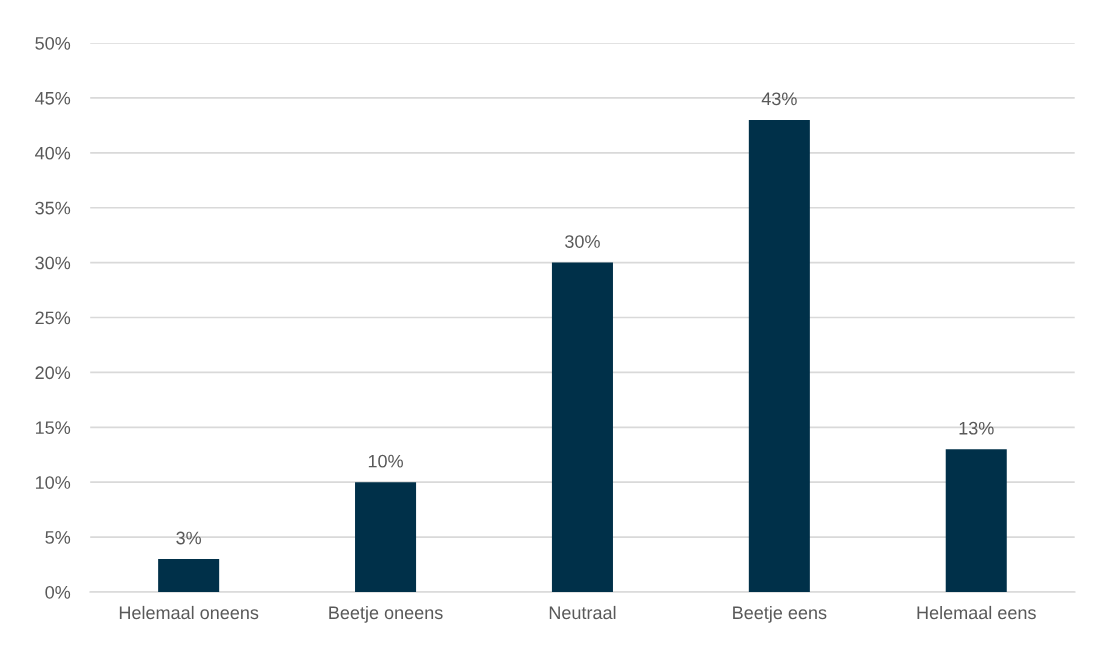 Image resolution: width=1100 pixels, height=646 pixels. I want to click on x-tick-label: Beetje eens, so click(780, 614).